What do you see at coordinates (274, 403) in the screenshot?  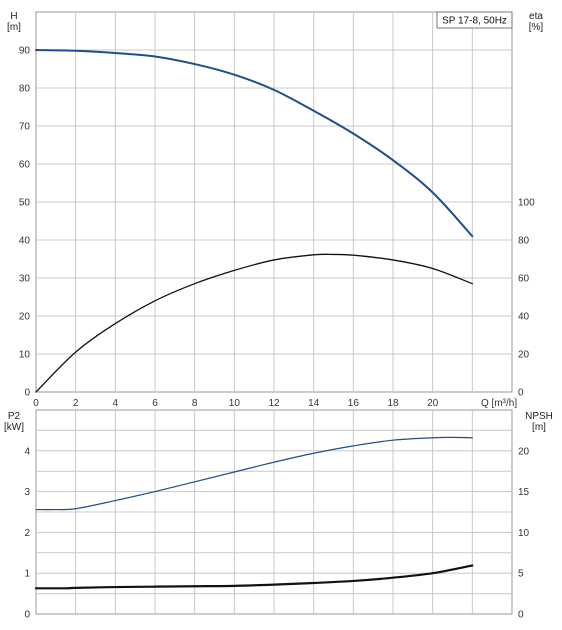 I see `x-tick-label: 12` at bounding box center [274, 403].